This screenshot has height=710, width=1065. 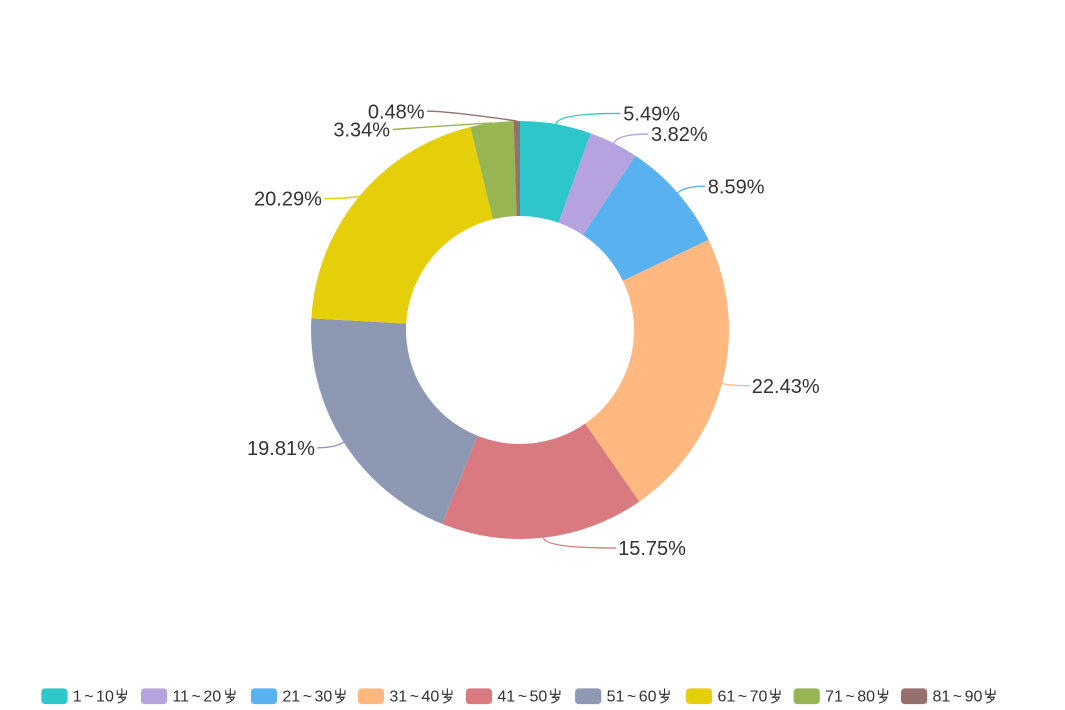 What do you see at coordinates (652, 549) in the screenshot?
I see `svg-text: 15.75%` at bounding box center [652, 549].